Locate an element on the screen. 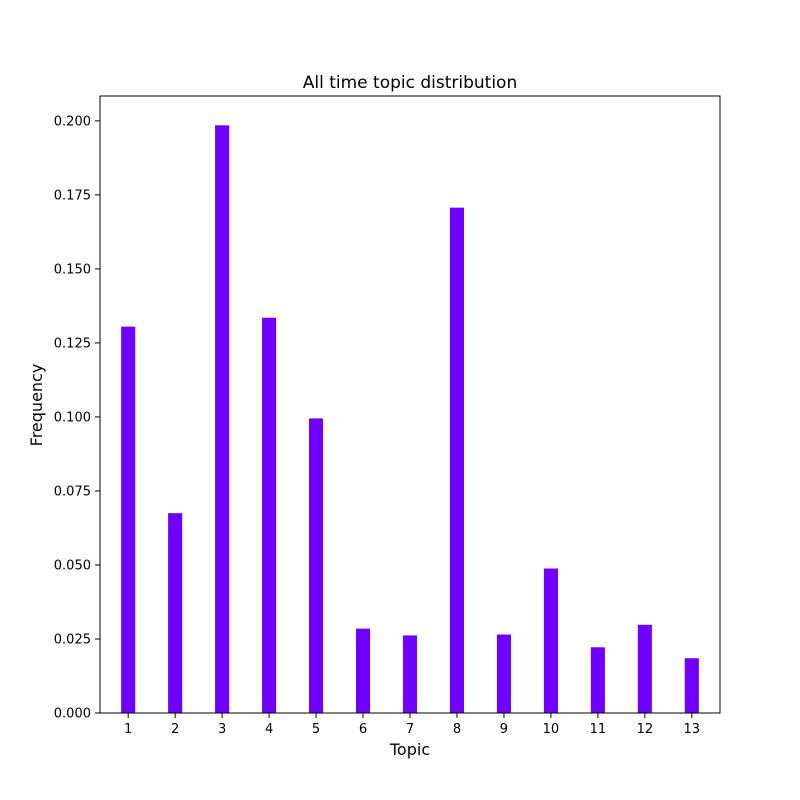  x-tick-label: 8 is located at coordinates (457, 729).